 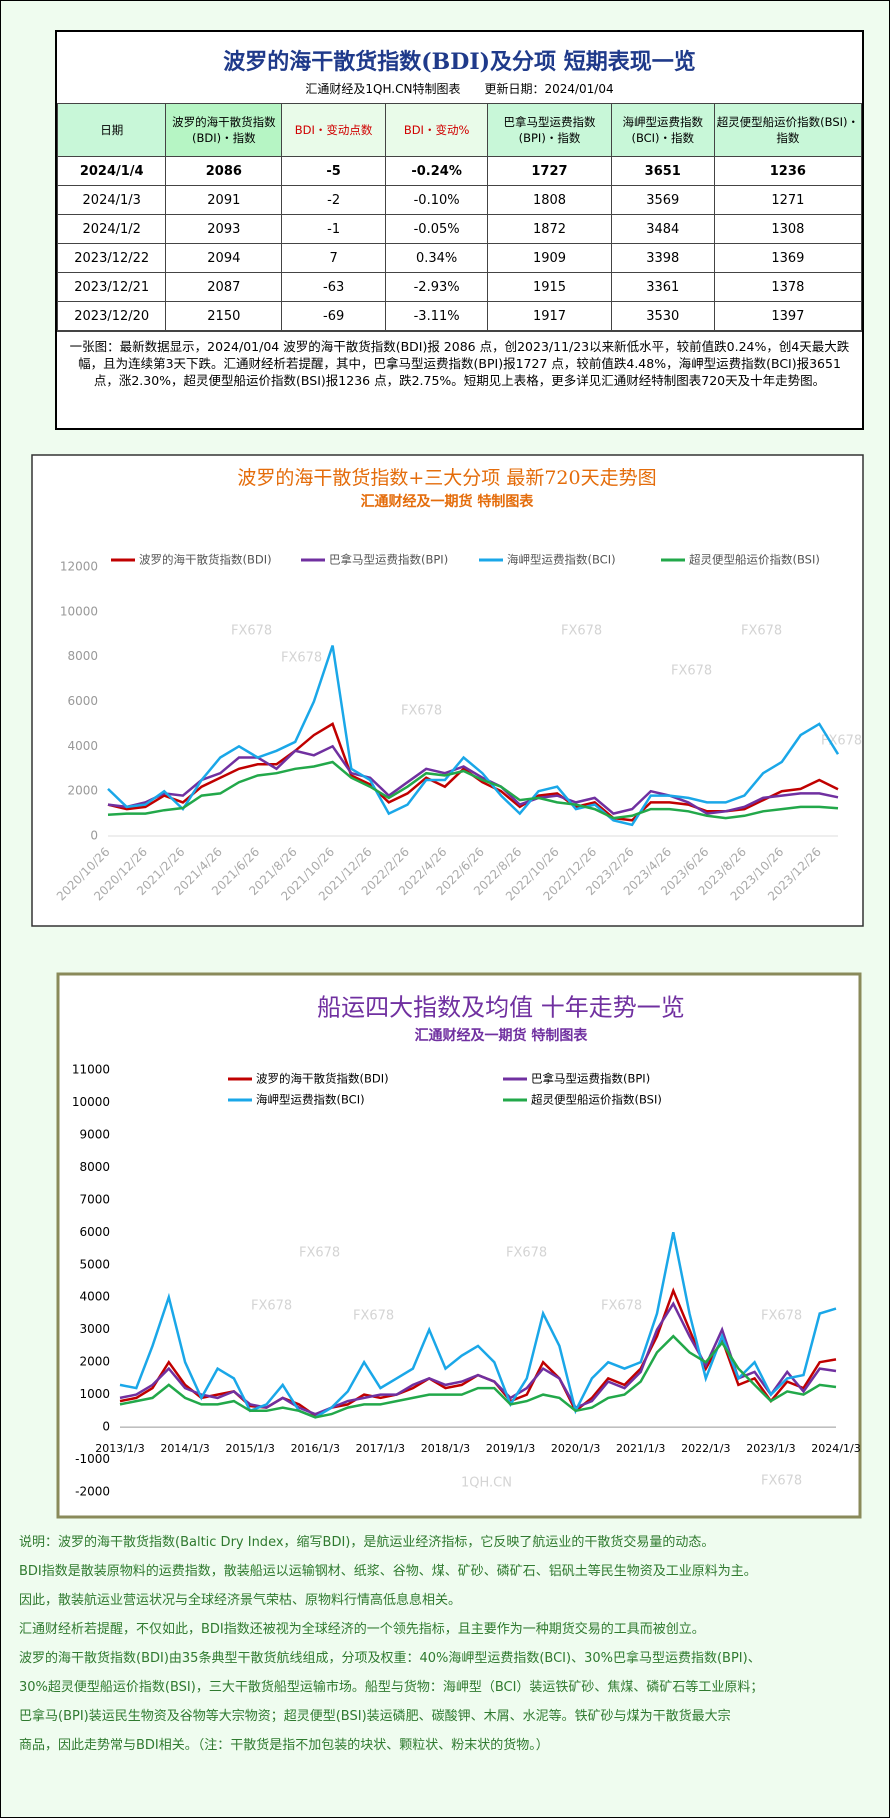 What do you see at coordinates (334, 316) in the screenshot?
I see `table-cell: -69` at bounding box center [334, 316].